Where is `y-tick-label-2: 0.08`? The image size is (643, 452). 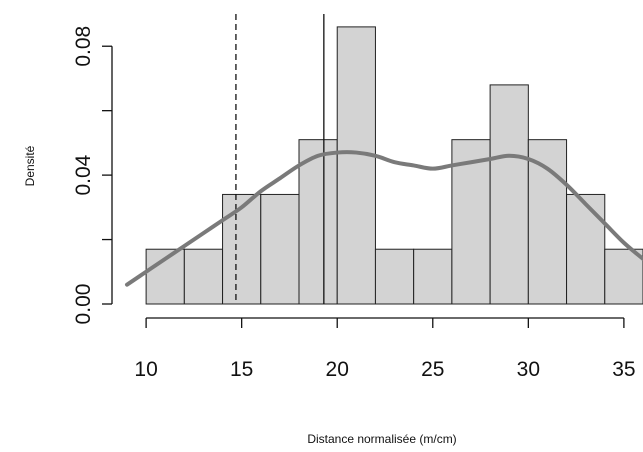 y-tick-label-2: 0.08 is located at coordinates (83, 46).